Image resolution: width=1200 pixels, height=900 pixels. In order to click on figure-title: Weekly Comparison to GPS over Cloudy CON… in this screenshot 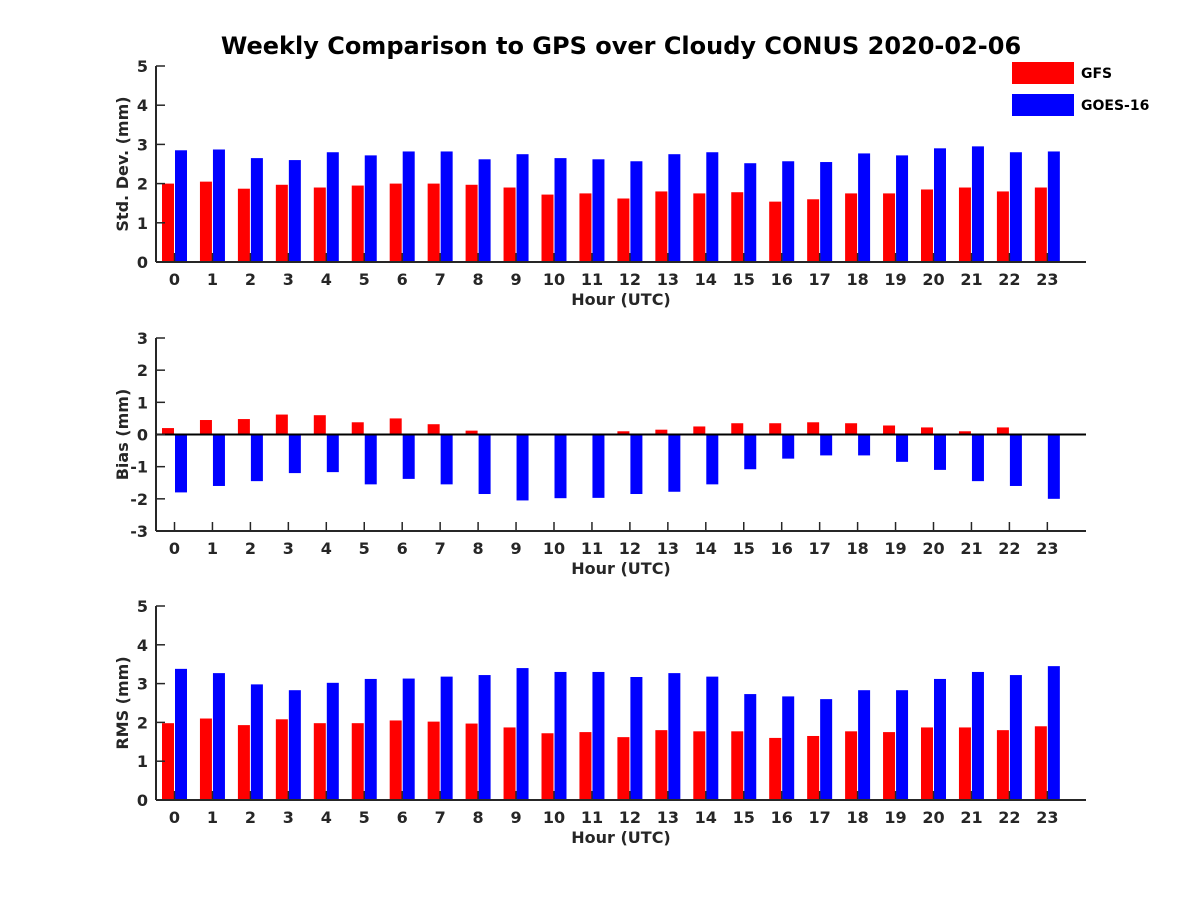, I will do `click(621, 46)`.